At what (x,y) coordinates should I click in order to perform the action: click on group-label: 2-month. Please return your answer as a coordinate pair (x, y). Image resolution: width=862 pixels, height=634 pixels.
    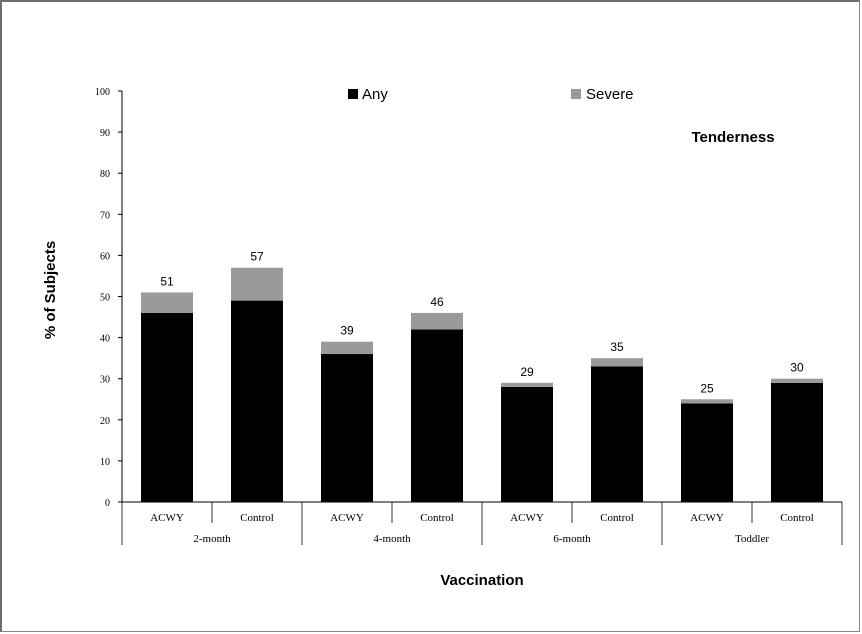
    Looking at the image, I should click on (212, 539).